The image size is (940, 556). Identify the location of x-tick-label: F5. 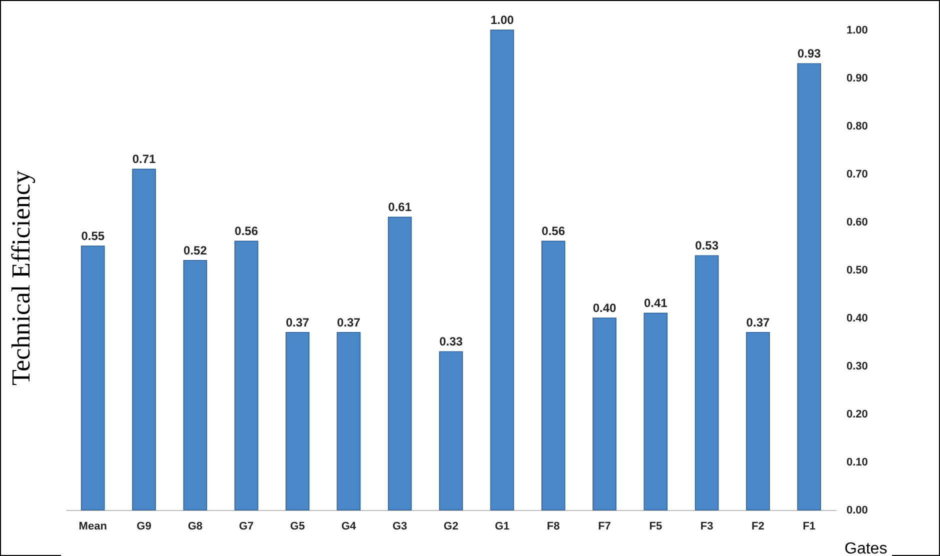
(655, 526).